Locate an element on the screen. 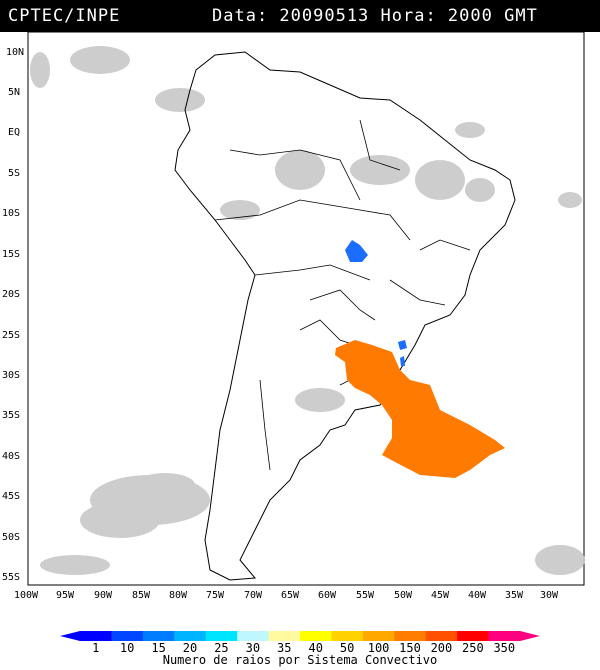  lat-tick: 50S is located at coordinates (11, 537).